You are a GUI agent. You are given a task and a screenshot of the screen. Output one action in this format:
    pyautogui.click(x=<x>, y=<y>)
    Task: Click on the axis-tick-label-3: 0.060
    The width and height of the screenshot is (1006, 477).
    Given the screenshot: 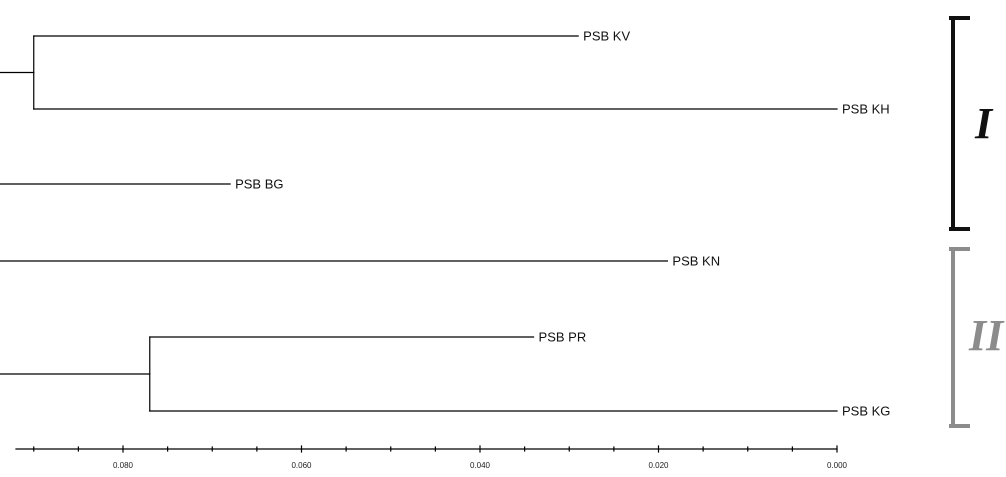 What is the action you would take?
    pyautogui.click(x=301, y=465)
    